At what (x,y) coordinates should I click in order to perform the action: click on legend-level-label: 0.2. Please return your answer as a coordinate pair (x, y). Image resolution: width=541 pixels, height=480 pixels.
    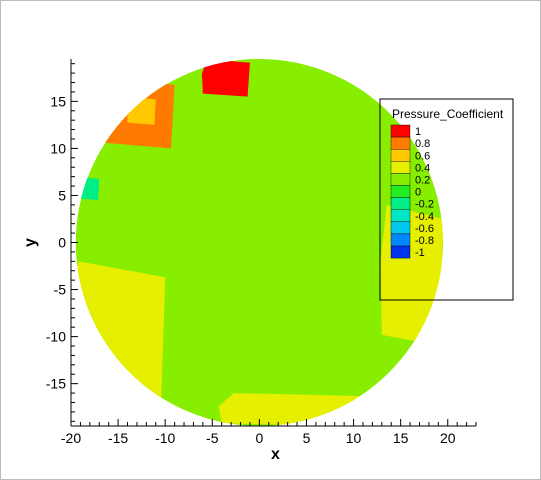
    Looking at the image, I should click on (422, 180).